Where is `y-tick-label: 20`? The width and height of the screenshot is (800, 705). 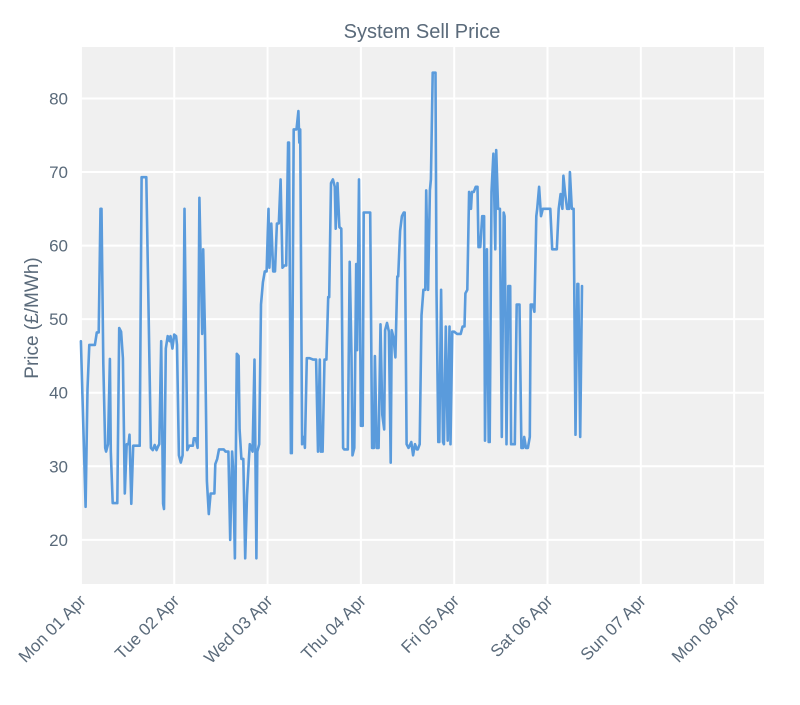 y-tick-label: 20 is located at coordinates (58, 540).